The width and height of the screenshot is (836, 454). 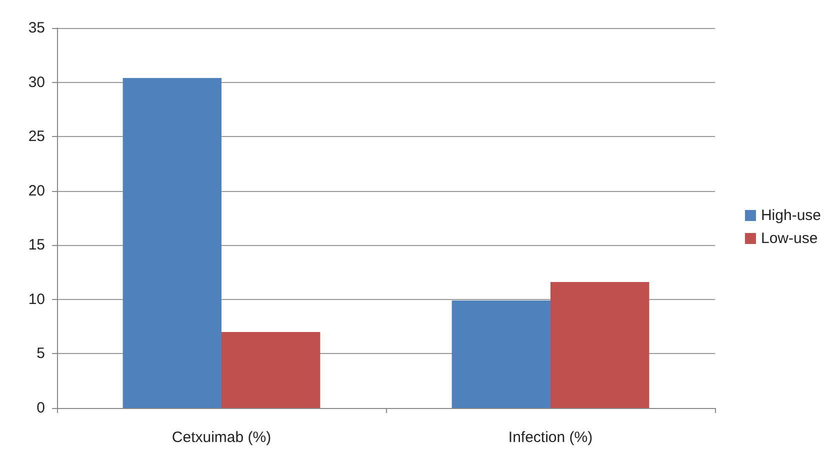 What do you see at coordinates (36, 28) in the screenshot?
I see `y-tick-label: 35` at bounding box center [36, 28].